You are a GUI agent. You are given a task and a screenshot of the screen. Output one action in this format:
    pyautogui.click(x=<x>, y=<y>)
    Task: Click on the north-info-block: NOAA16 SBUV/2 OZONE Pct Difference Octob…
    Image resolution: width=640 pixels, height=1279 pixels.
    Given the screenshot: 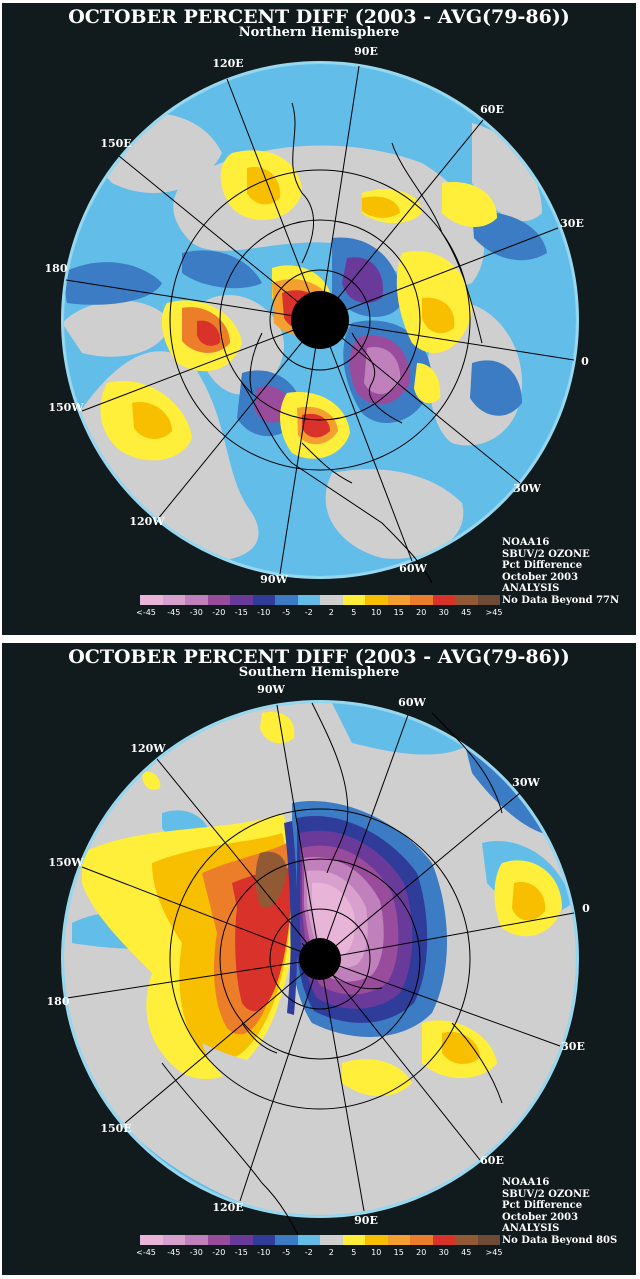 What is the action you would take?
    pyautogui.click(x=568, y=571)
    